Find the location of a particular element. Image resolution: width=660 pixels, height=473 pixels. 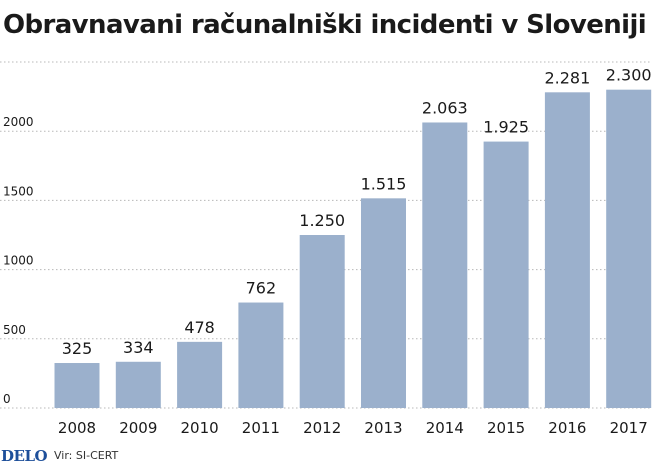

x-tick-label: 2016 is located at coordinates (567, 428).